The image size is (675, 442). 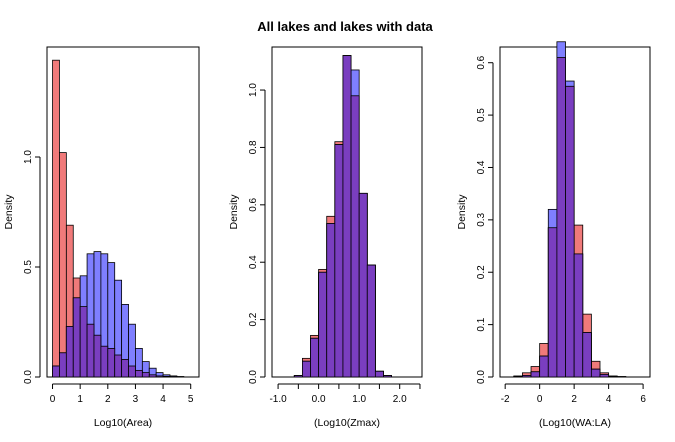 I want to click on y-tick-label: 0.1, so click(x=481, y=324).